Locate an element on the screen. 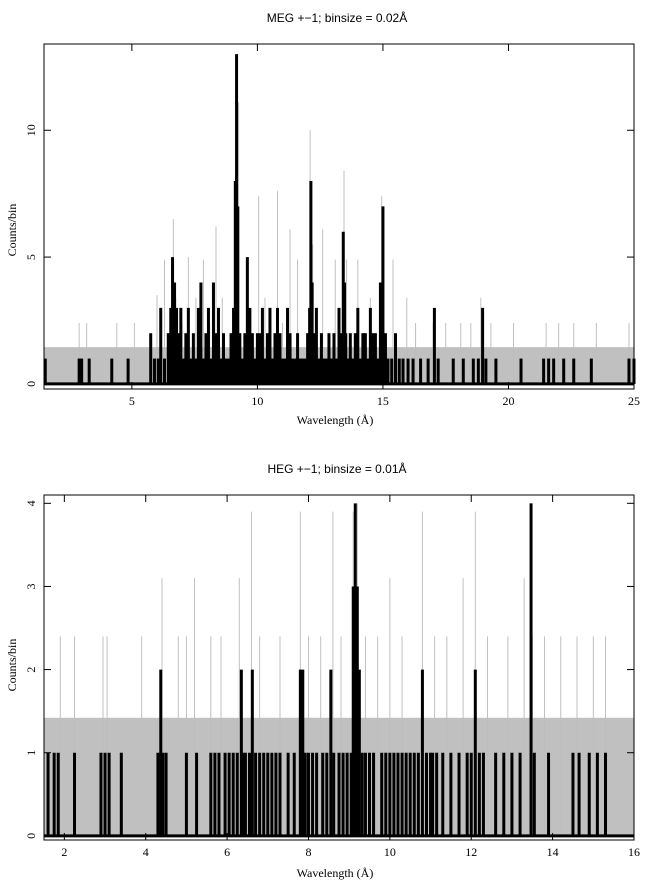  x-tick-label: 16 is located at coordinates (634, 852).